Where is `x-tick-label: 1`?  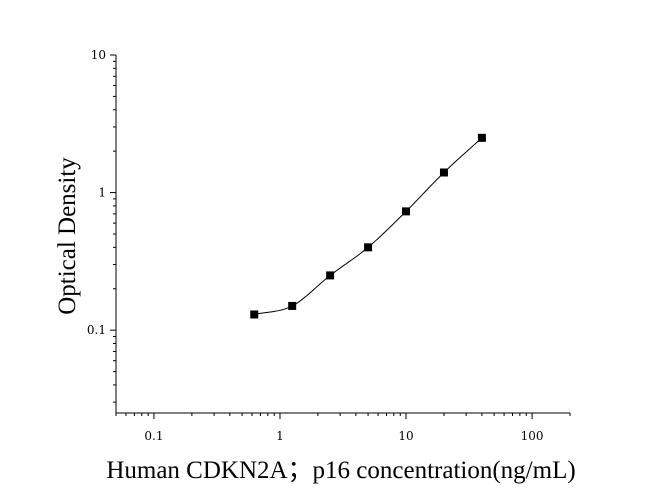 x-tick-label: 1 is located at coordinates (280, 436).